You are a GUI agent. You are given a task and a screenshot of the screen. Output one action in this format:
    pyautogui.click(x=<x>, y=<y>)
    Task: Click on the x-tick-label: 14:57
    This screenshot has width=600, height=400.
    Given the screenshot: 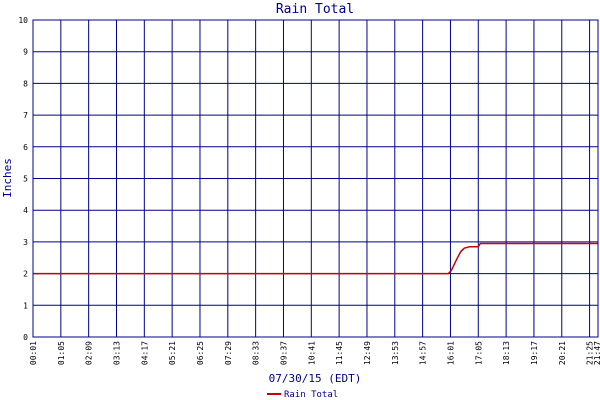 What is the action you would take?
    pyautogui.click(x=423, y=353)
    